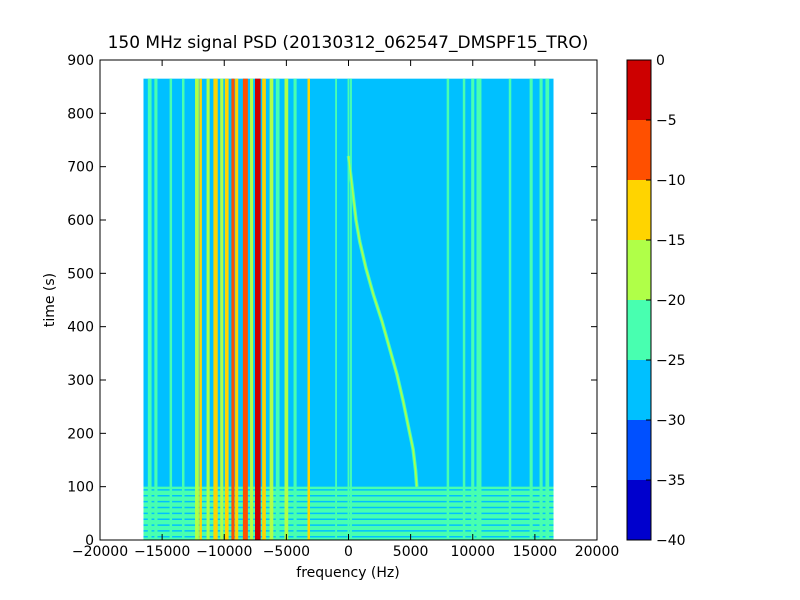 Image resolution: width=800 pixels, height=600 pixels. Describe the element at coordinates (535, 552) in the screenshot. I see `x-tick-label: 15000` at that location.